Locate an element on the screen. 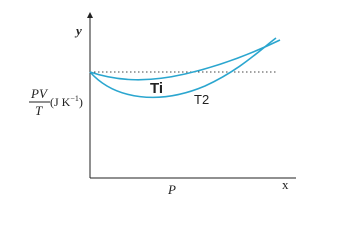 The height and width of the screenshot is (240, 350). numerator: PV is located at coordinates (39, 93).